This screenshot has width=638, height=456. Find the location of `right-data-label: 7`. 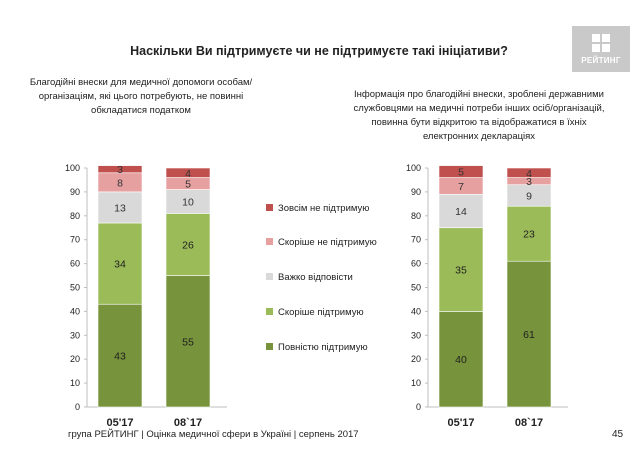

right-data-label: 7 is located at coordinates (461, 187).